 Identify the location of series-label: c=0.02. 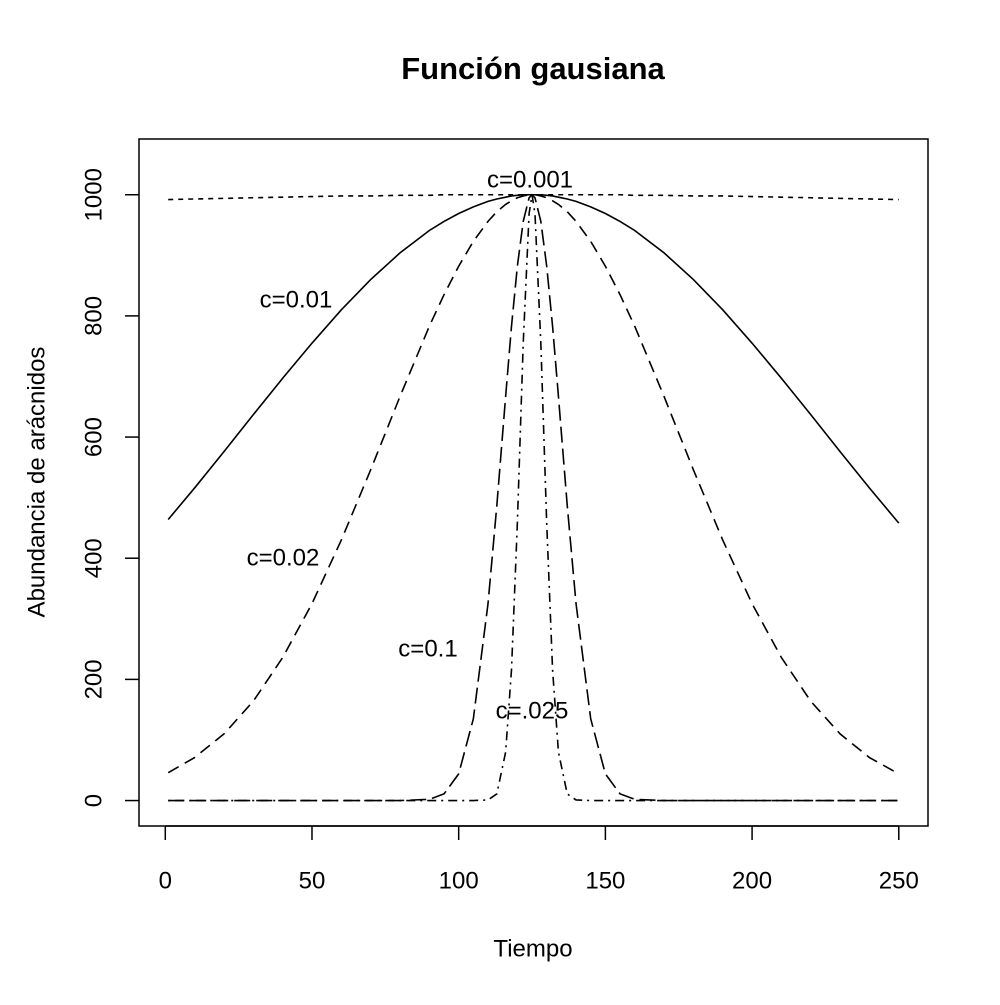
(283, 557).